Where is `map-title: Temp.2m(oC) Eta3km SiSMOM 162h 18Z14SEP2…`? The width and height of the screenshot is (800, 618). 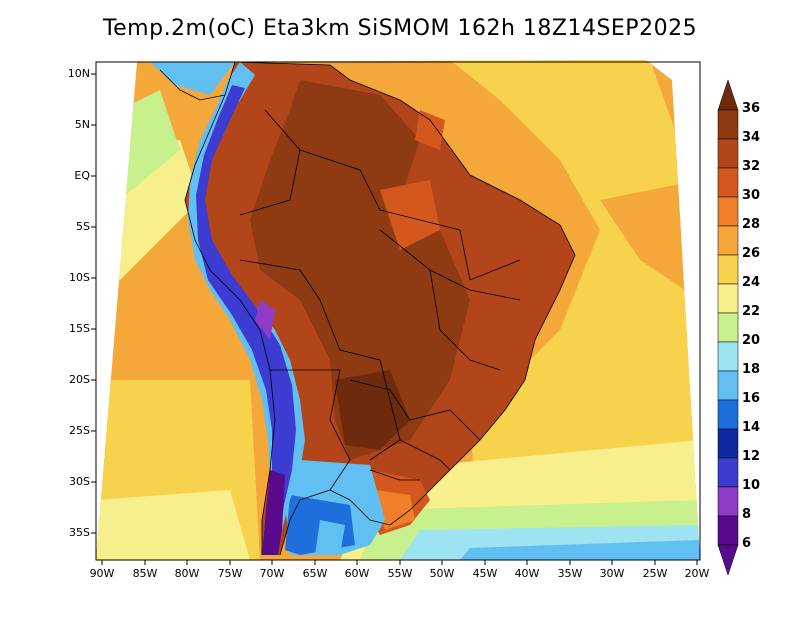
map-title: Temp.2m(oC) Eta3km SiSMOM 162h 18Z14SEP2… is located at coordinates (400, 28).